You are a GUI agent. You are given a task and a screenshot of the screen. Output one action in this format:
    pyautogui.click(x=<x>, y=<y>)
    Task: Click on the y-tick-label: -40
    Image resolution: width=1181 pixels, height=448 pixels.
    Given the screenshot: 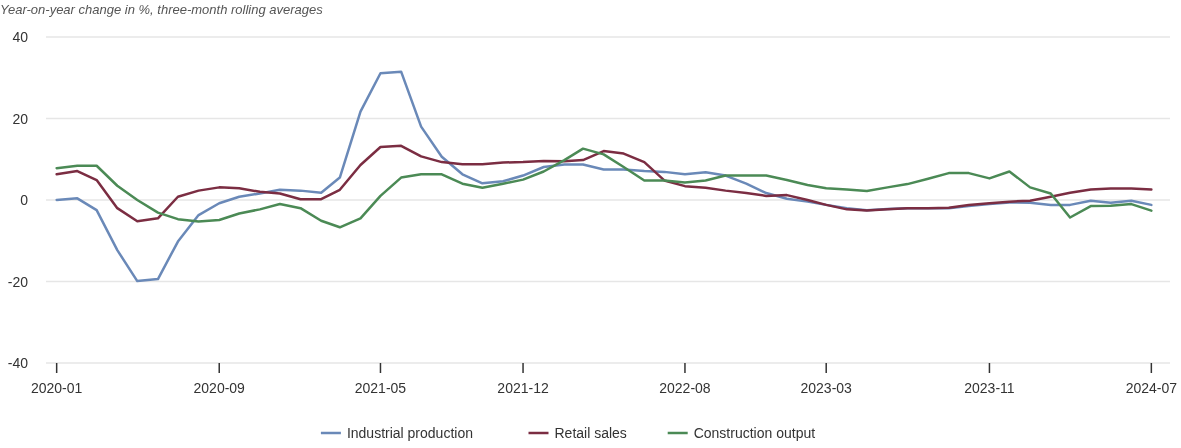 What is the action you would take?
    pyautogui.click(x=18, y=363)
    